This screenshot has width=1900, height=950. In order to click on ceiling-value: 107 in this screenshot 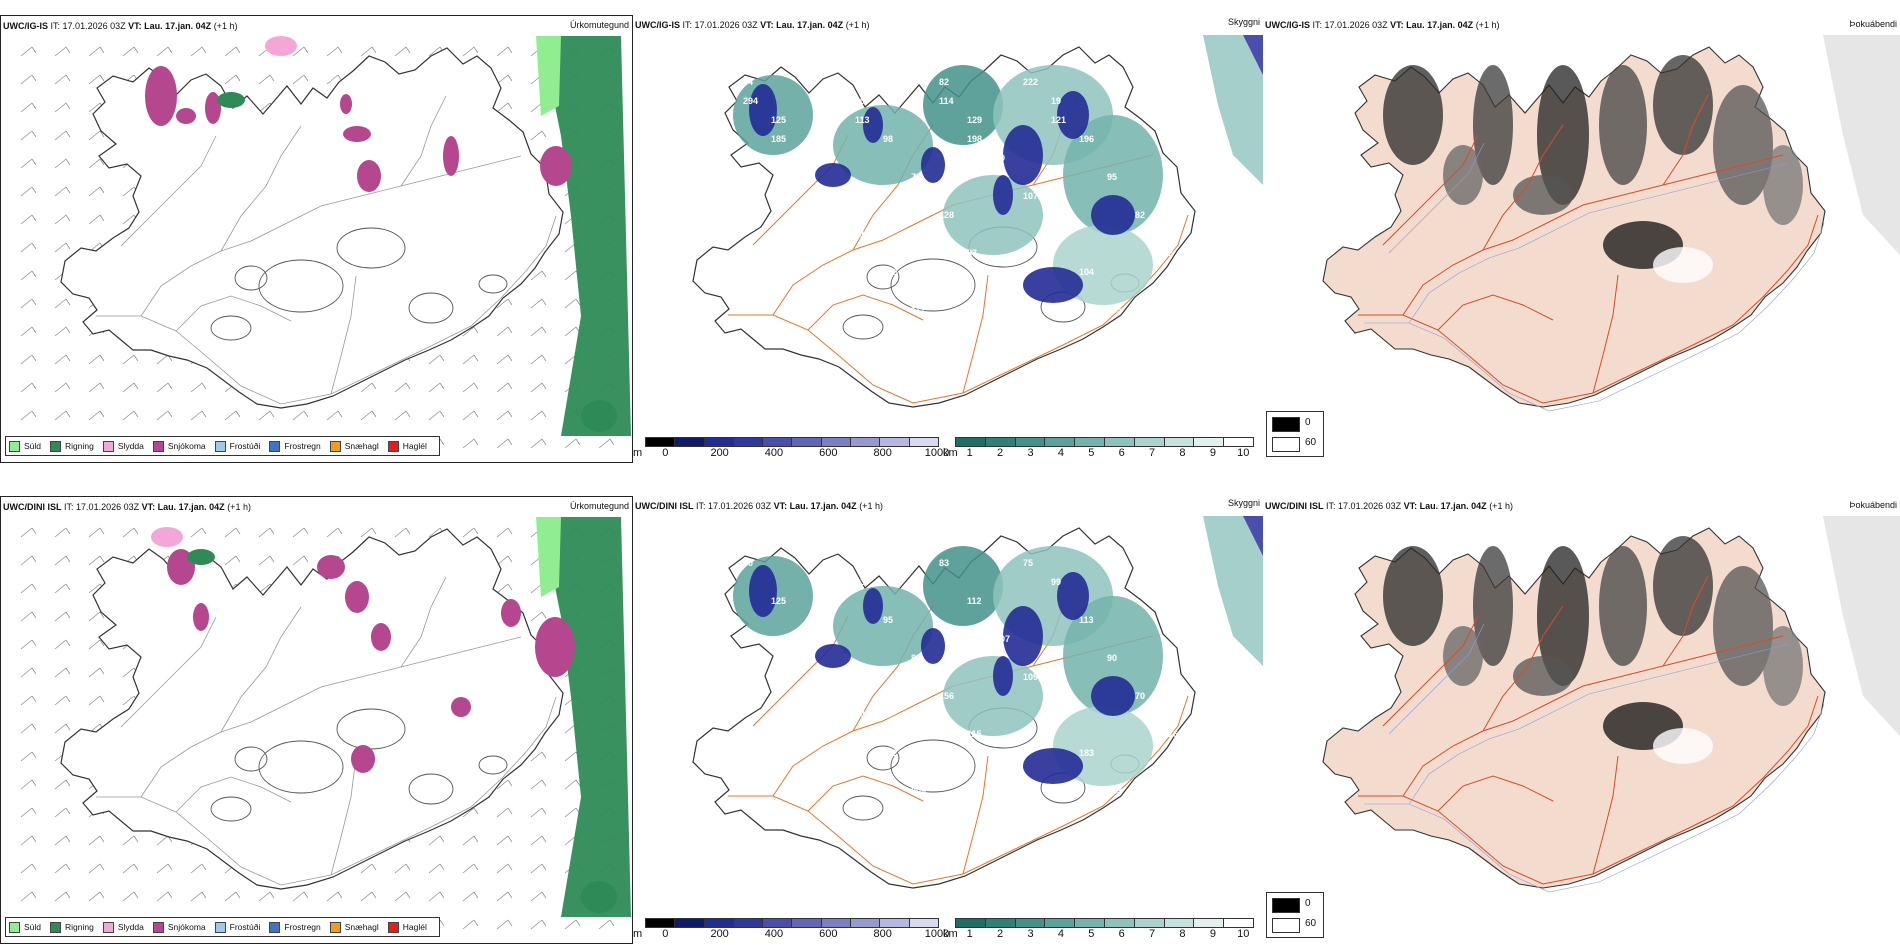, I will do `click(1030, 196)`.